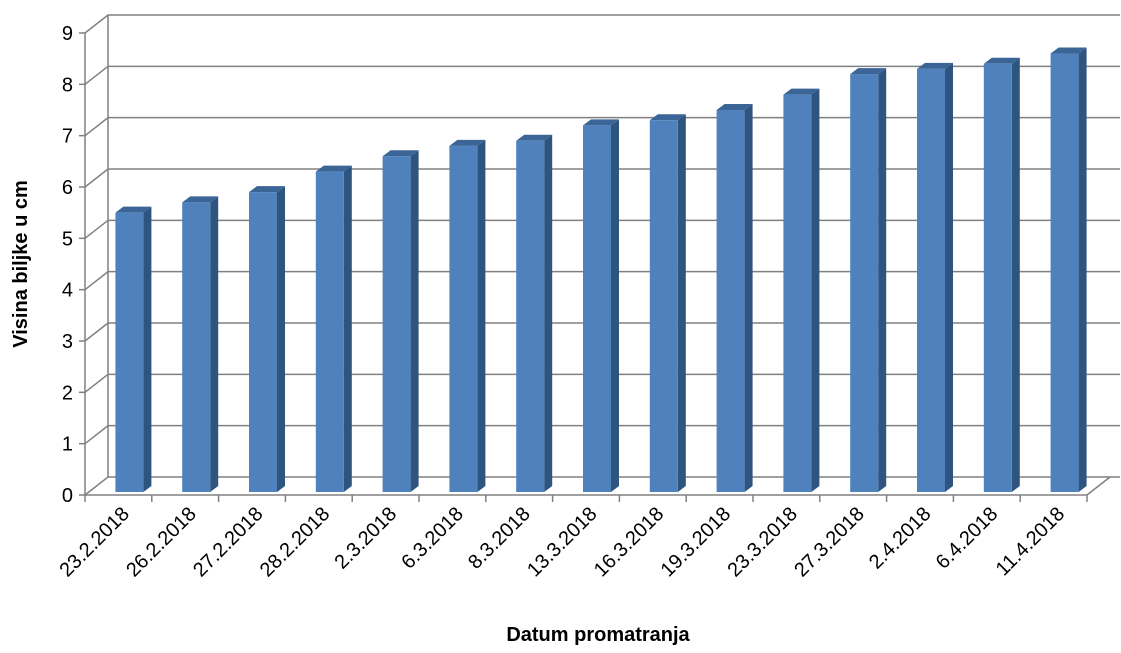 This screenshot has height=653, width=1121. What do you see at coordinates (21, 263) in the screenshot?
I see `y-axis-title: Visina biljke u cm` at bounding box center [21, 263].